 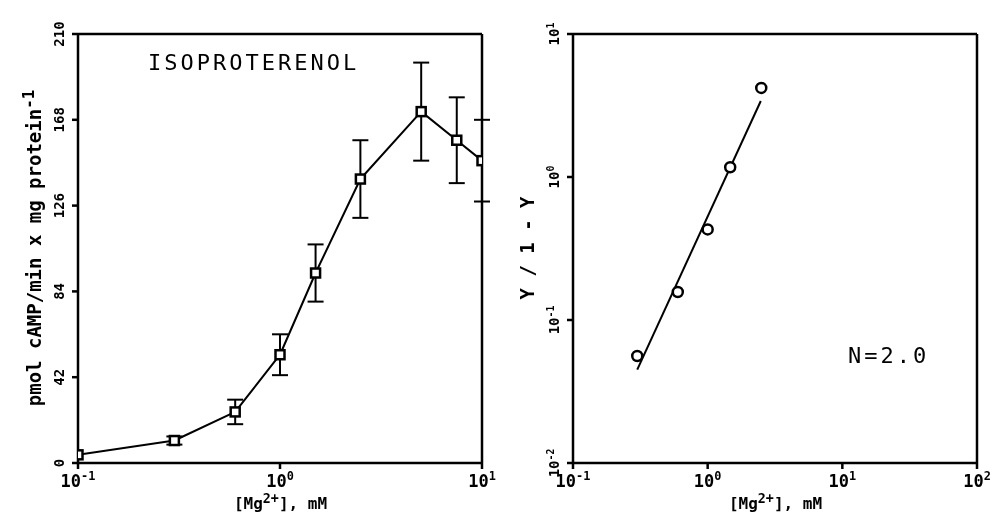 What do you see at coordinates (59, 205) in the screenshot?
I see `y-tick-label: 126` at bounding box center [59, 205].